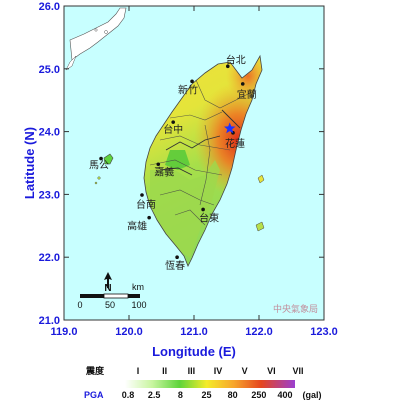 This screenshot has height=400, width=400. I want to click on scale-label-0: 0, so click(79, 305).